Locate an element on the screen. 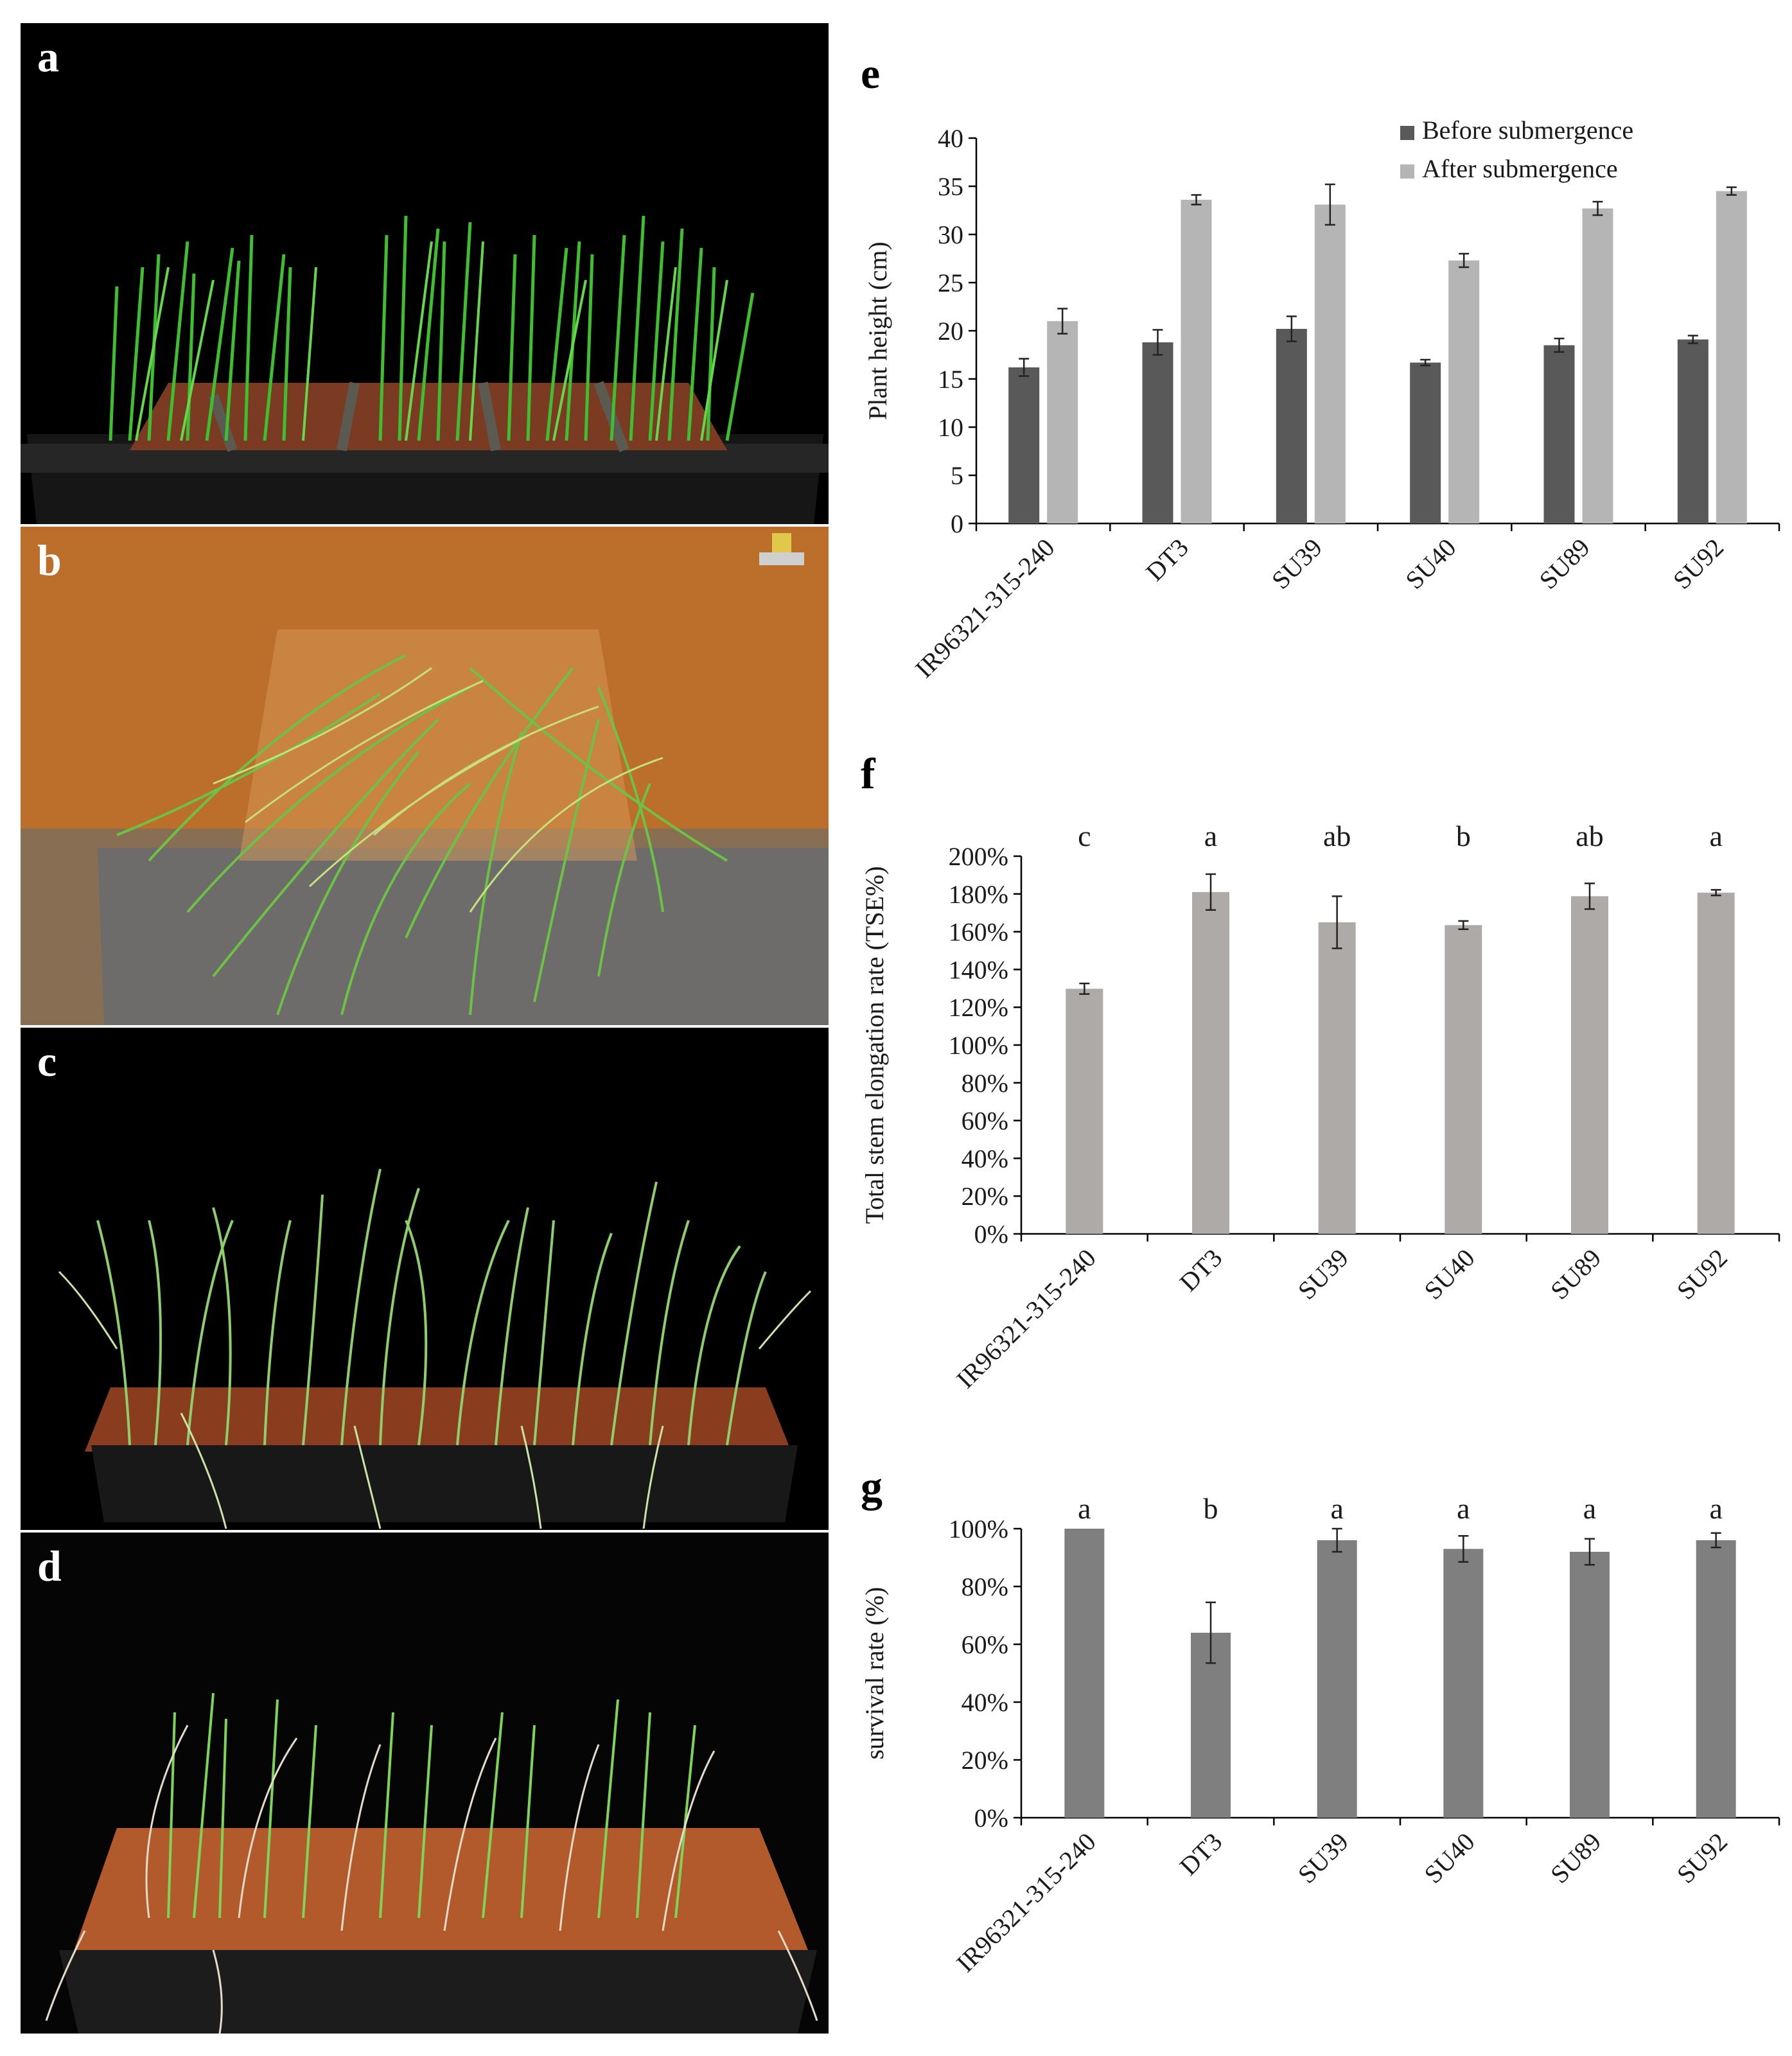 The width and height of the screenshot is (1792, 2056). y-tick-label: 5 is located at coordinates (957, 475).